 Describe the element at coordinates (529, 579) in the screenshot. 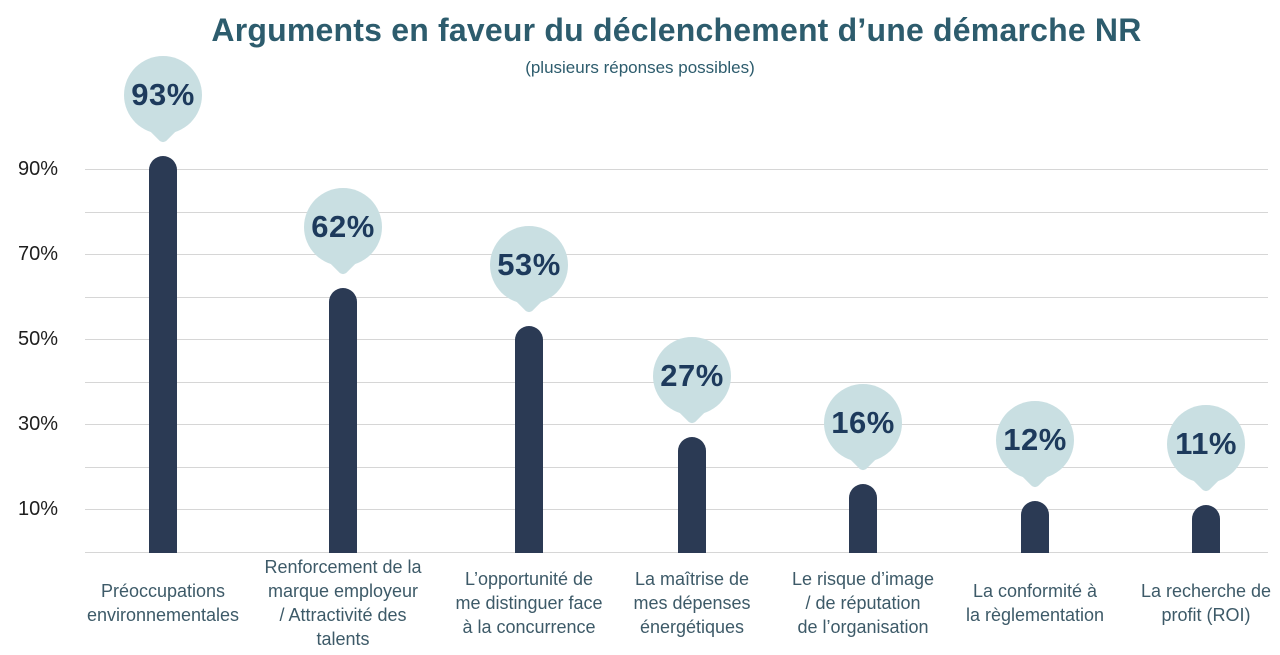

I see `category-label-line: L’opportunité de` at that location.